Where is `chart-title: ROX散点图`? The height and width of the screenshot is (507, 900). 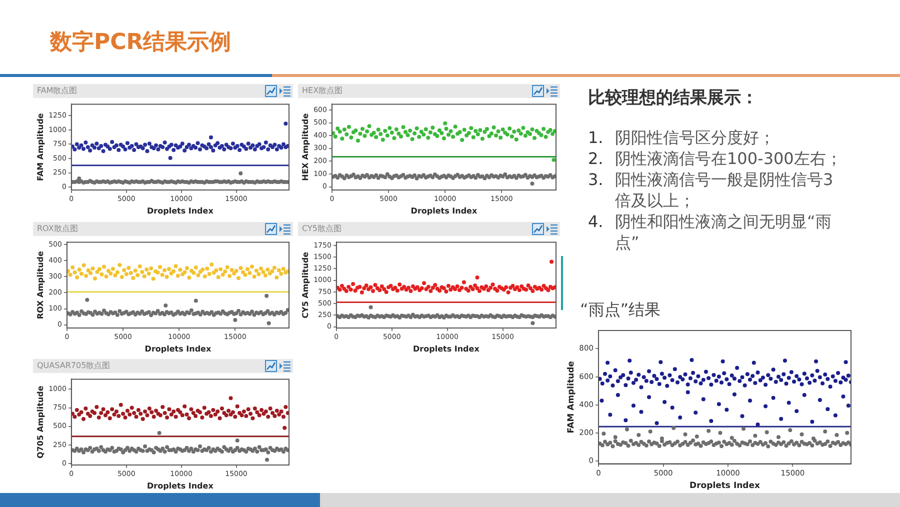
chart-title: ROX散点图 is located at coordinates (57, 229).